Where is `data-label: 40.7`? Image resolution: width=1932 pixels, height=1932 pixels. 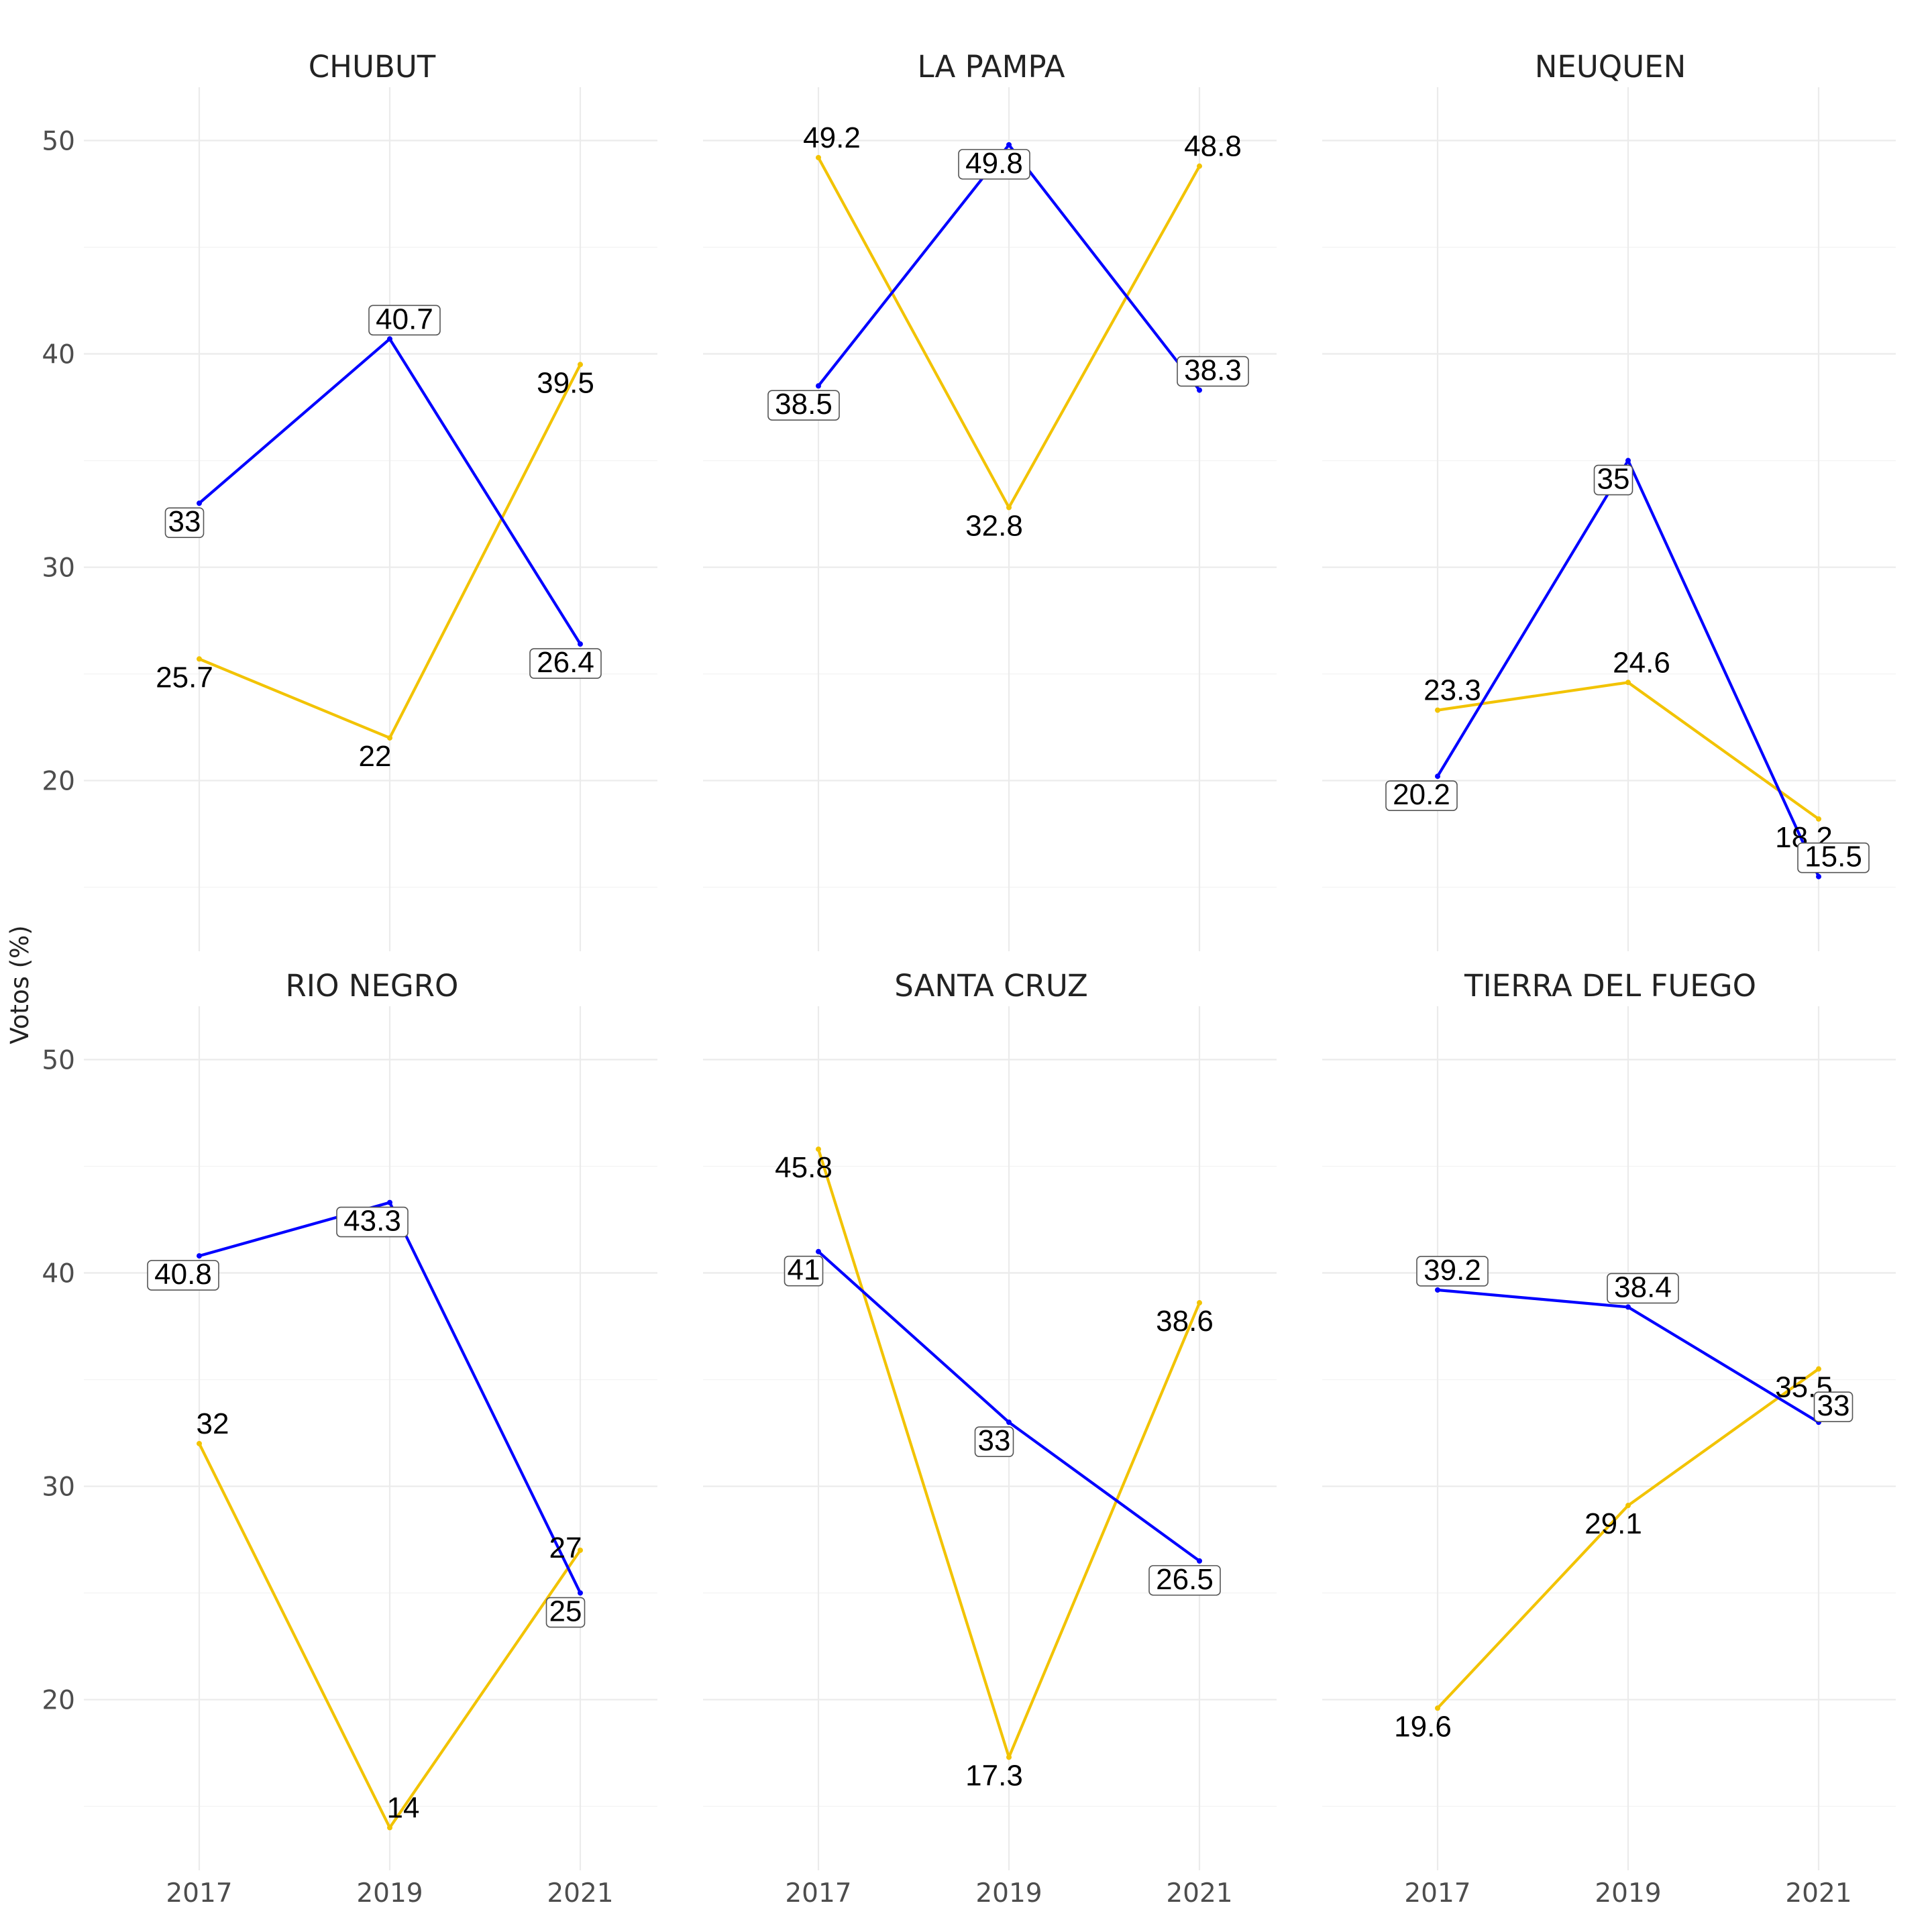 data-label: 40.7 is located at coordinates (404, 319).